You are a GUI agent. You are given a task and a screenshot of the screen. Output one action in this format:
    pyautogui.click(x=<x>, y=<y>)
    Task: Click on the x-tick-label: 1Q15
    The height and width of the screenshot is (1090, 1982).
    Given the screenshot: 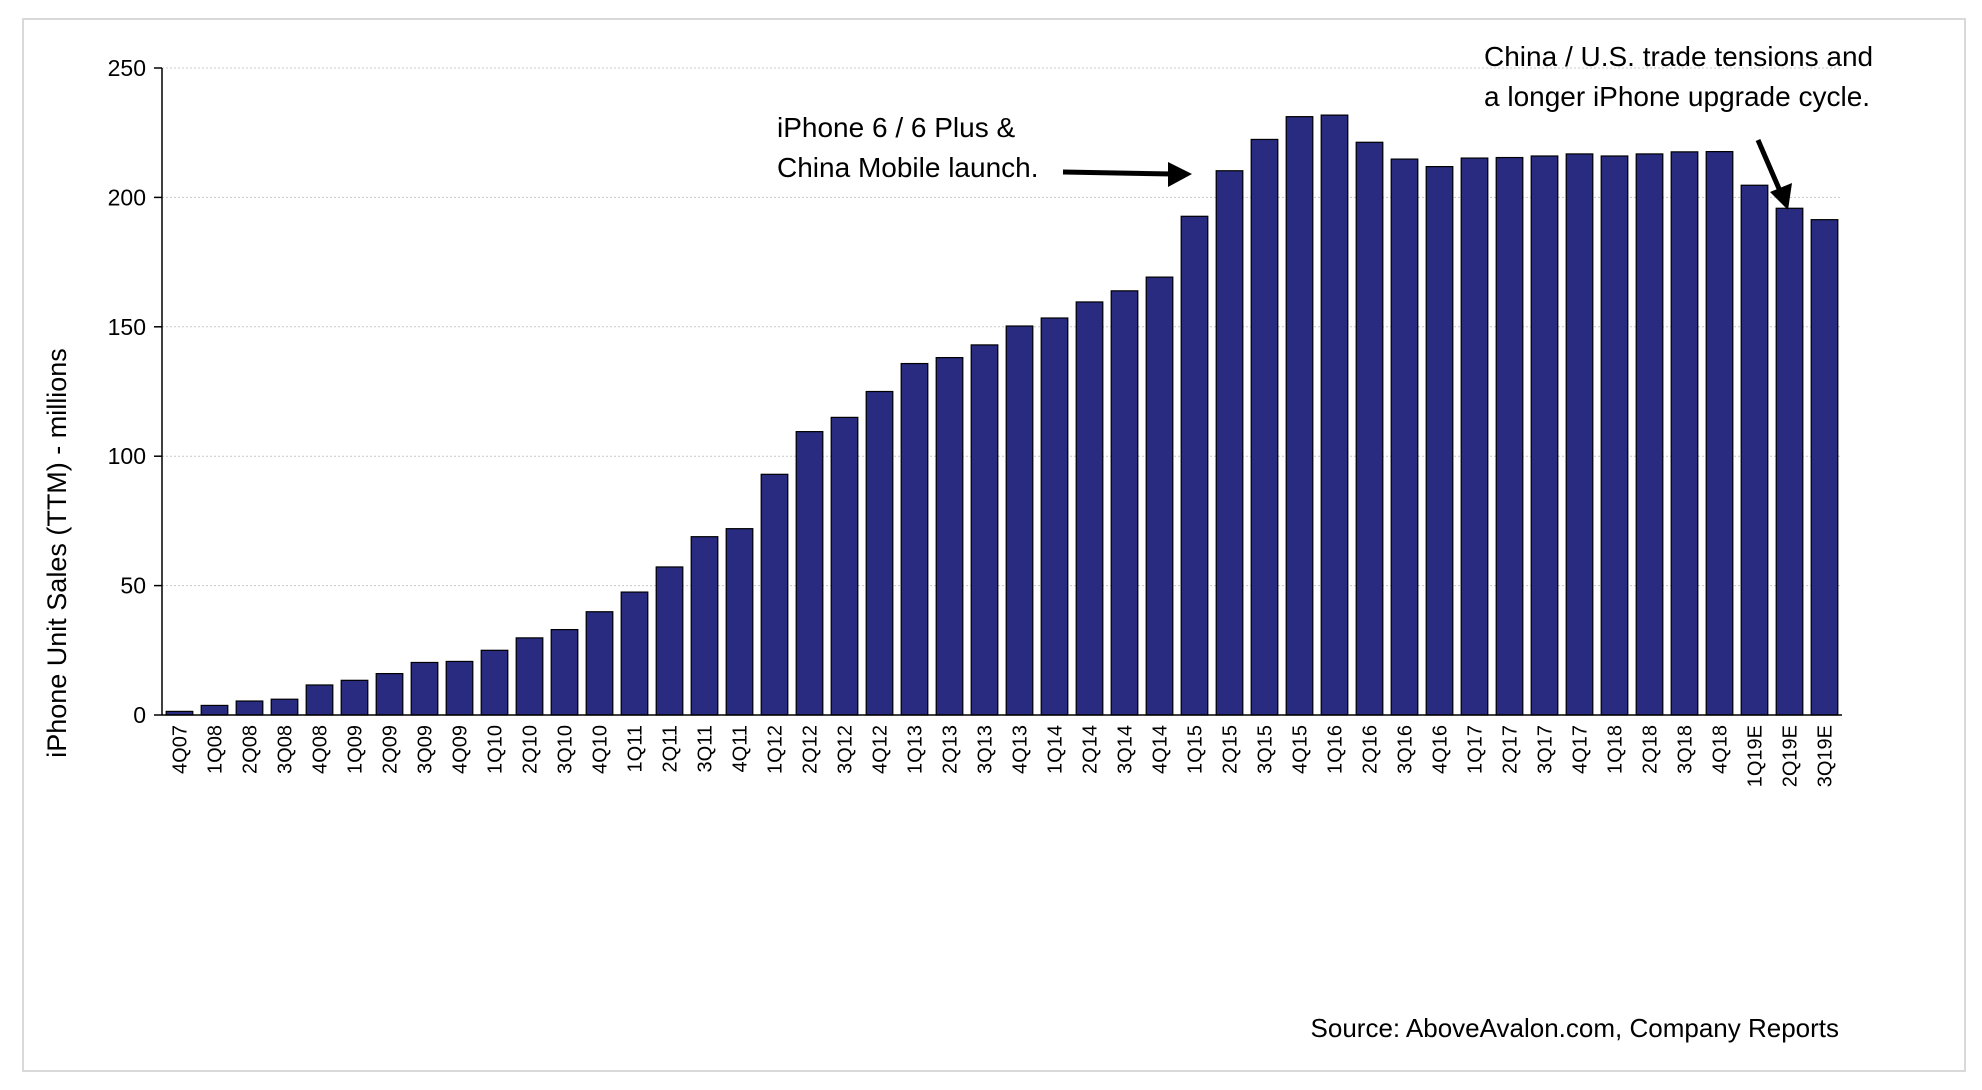 What is the action you would take?
    pyautogui.click(x=1196, y=749)
    